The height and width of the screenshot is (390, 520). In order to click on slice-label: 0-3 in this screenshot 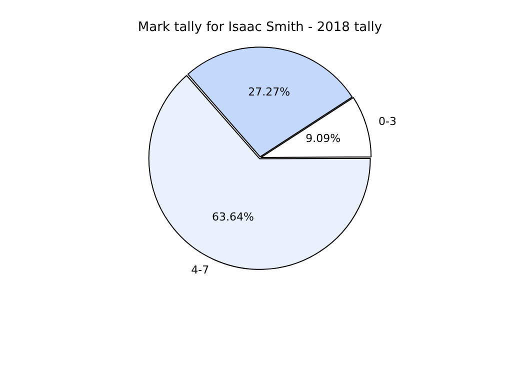, I will do `click(387, 121)`.